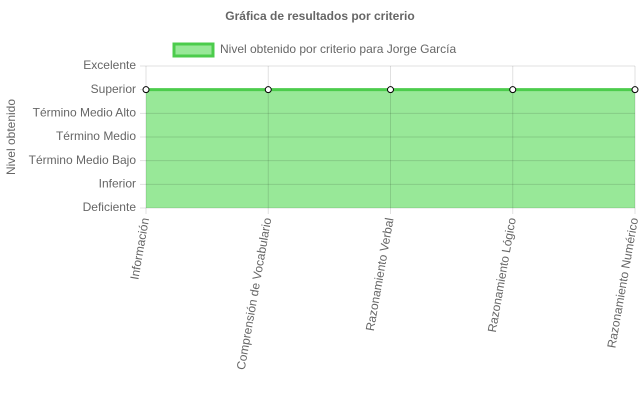 This screenshot has width=639, height=411. I want to click on x-tick-label: Información, so click(139, 249).